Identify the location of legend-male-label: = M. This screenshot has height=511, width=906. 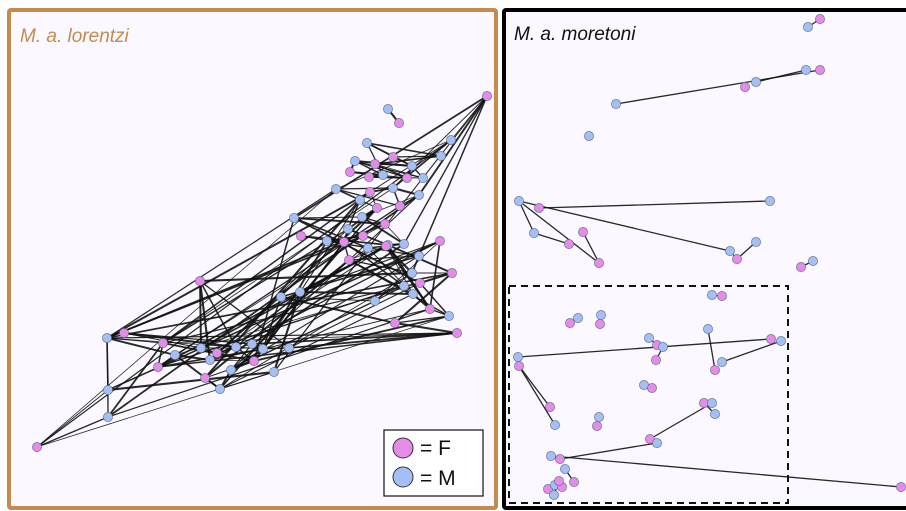
(438, 478).